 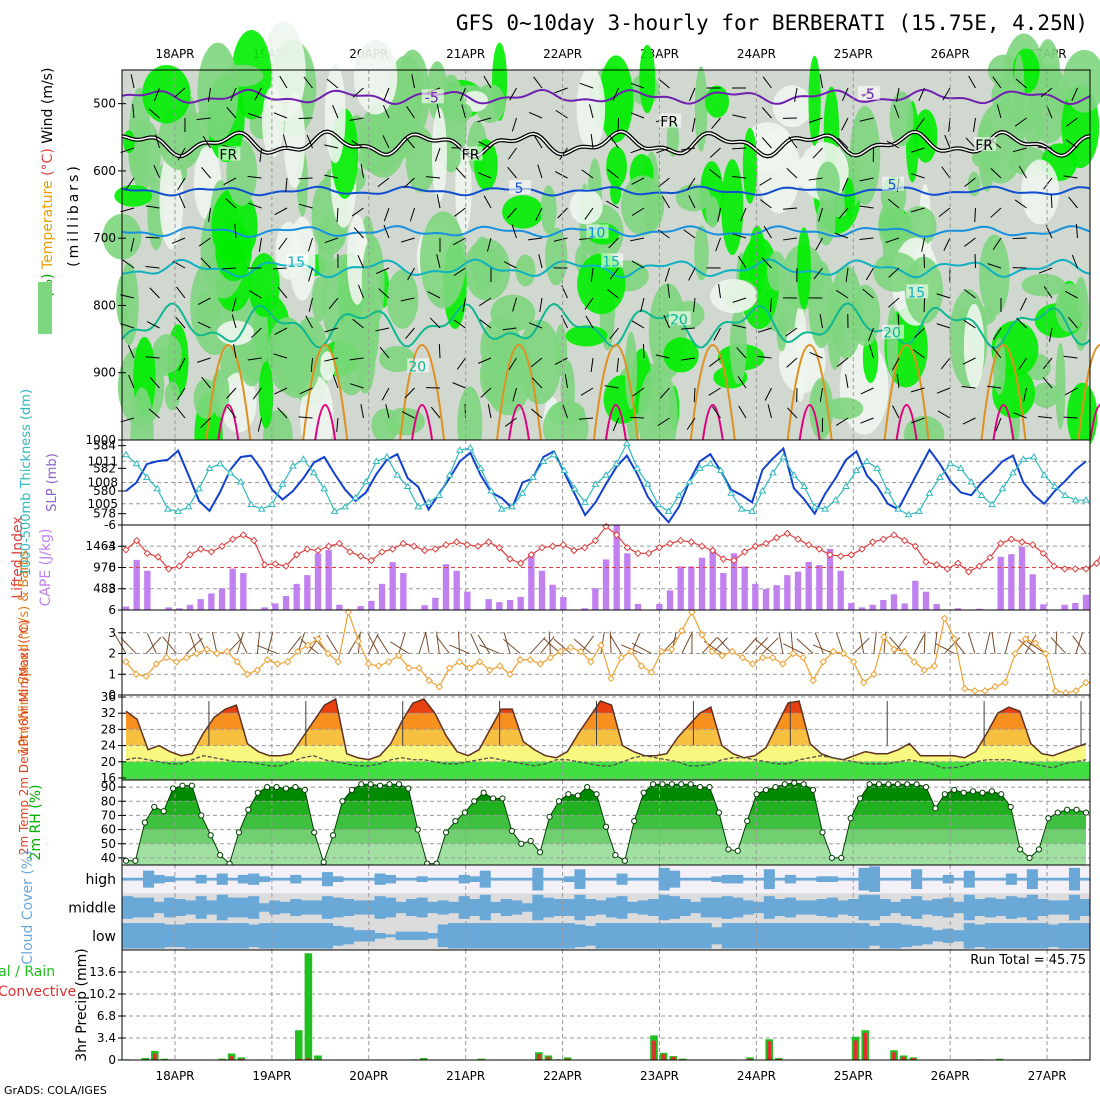 What do you see at coordinates (108, 697) in the screenshot?
I see `y-tick-label: 36` at bounding box center [108, 697].